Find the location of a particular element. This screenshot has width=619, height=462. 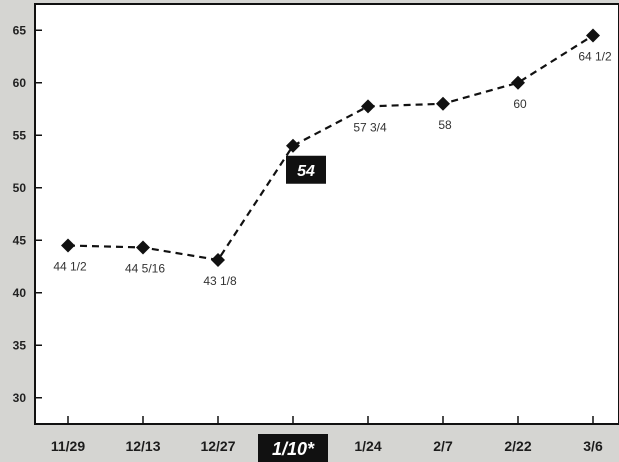

data-label-highlight-box is located at coordinates (306, 169).